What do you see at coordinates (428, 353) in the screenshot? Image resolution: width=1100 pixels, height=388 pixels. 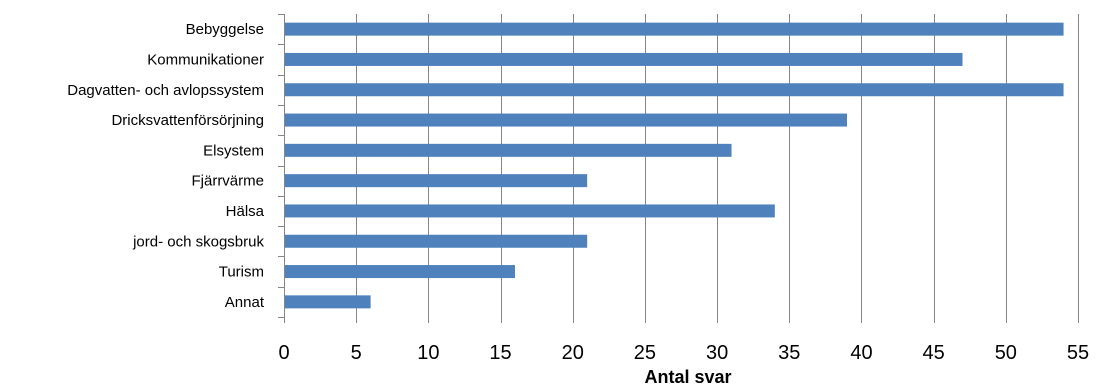 I see `x-tick-label: 10` at bounding box center [428, 353].